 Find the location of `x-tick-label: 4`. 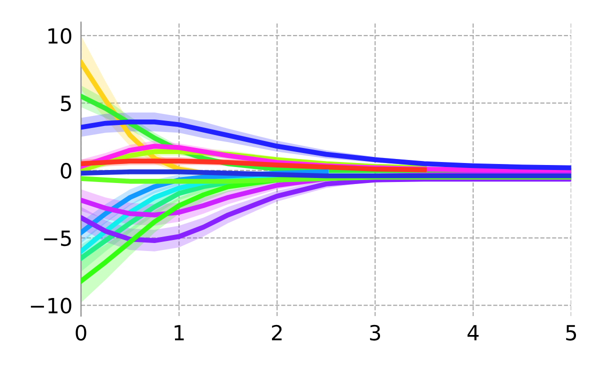

x-tick-label: 4 is located at coordinates (473, 332).